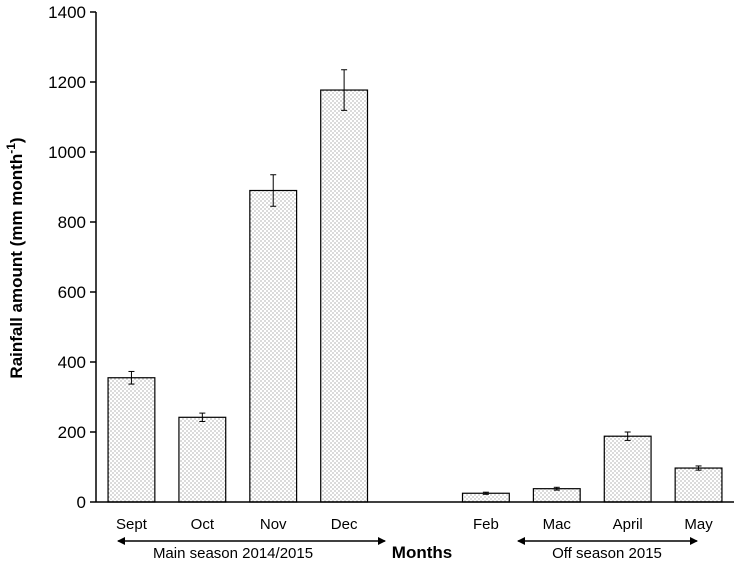  Describe the element at coordinates (414, 524) in the screenshot. I see `x-axis-tick-labels: Sept Oct Nov Dec Feb Mac April May` at that location.